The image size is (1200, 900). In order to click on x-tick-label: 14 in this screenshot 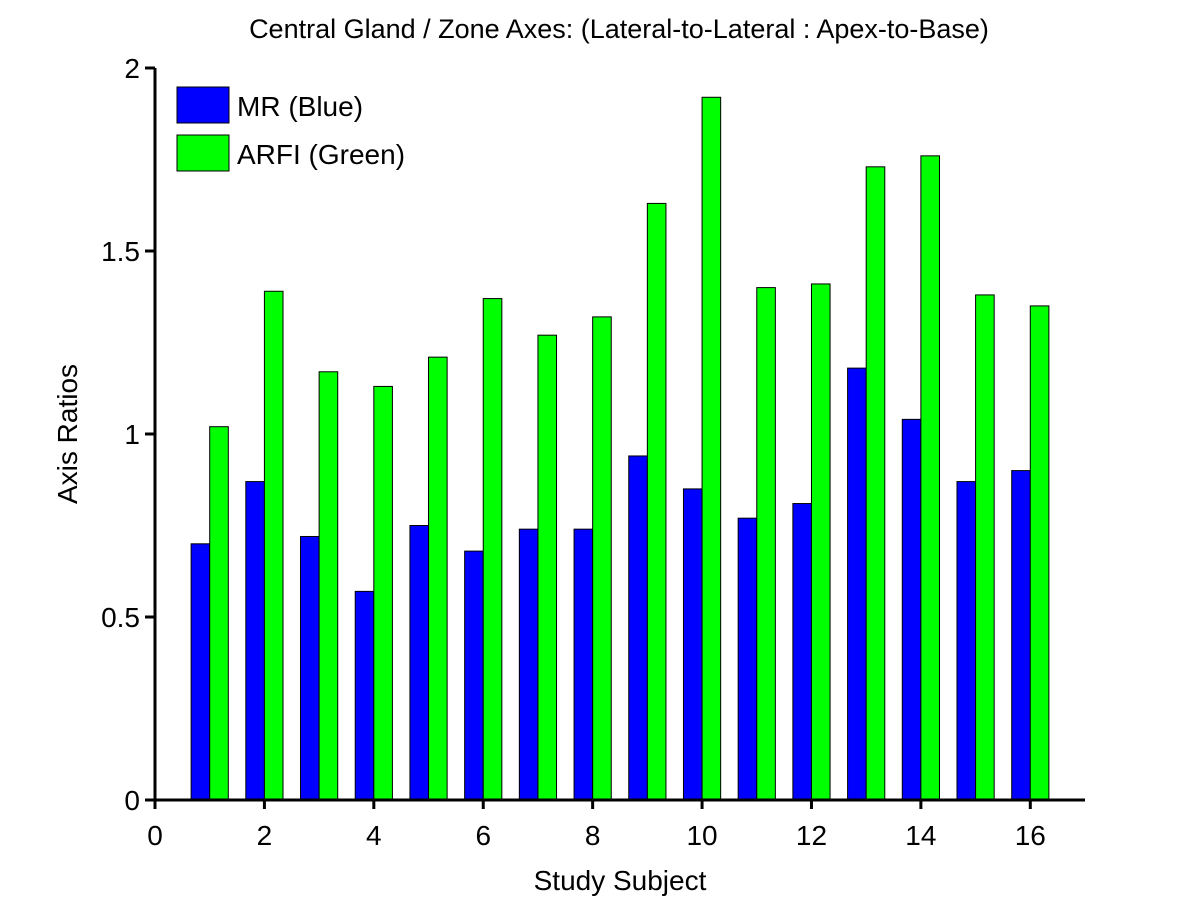, I will do `click(920, 835)`.